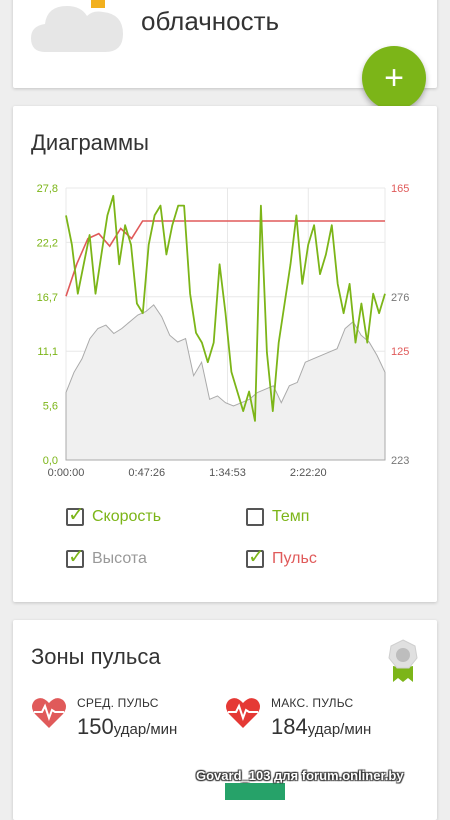 The height and width of the screenshot is (820, 450). I want to click on elevation-layer, so click(225, 382).